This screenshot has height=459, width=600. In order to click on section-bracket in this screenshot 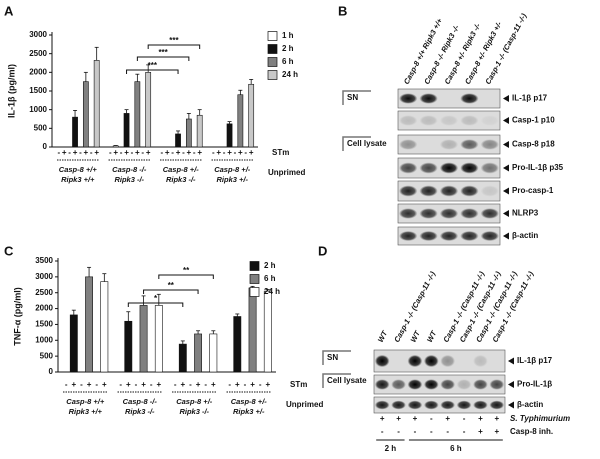, I will do `click(336, 380)`.